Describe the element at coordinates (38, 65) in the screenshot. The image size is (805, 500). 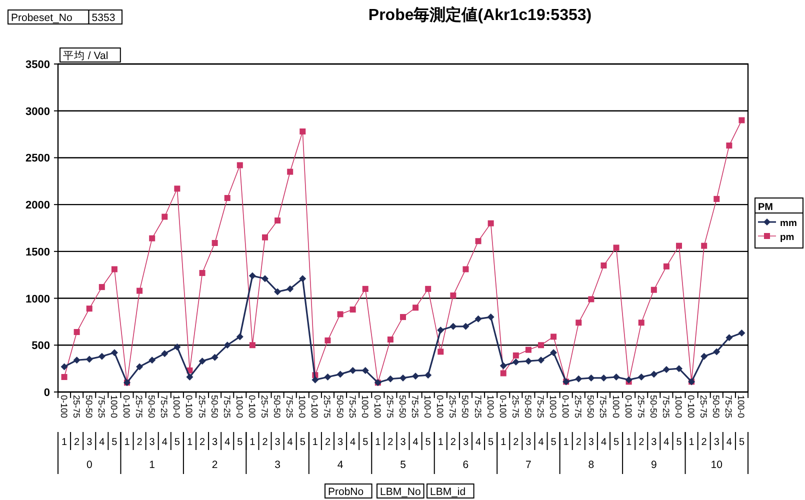
I see `y-tick-label: 3500` at that location.